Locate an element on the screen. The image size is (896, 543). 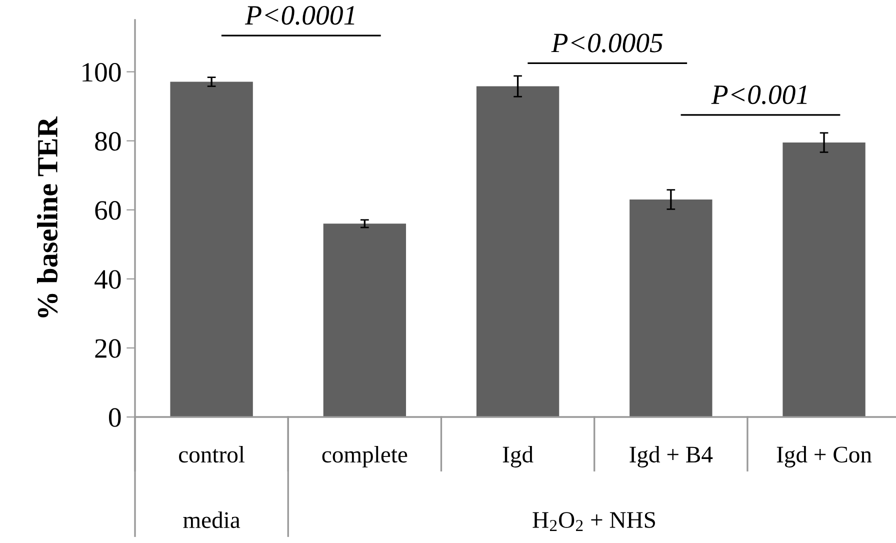
annotation: P<0.0001 is located at coordinates (299, 15).